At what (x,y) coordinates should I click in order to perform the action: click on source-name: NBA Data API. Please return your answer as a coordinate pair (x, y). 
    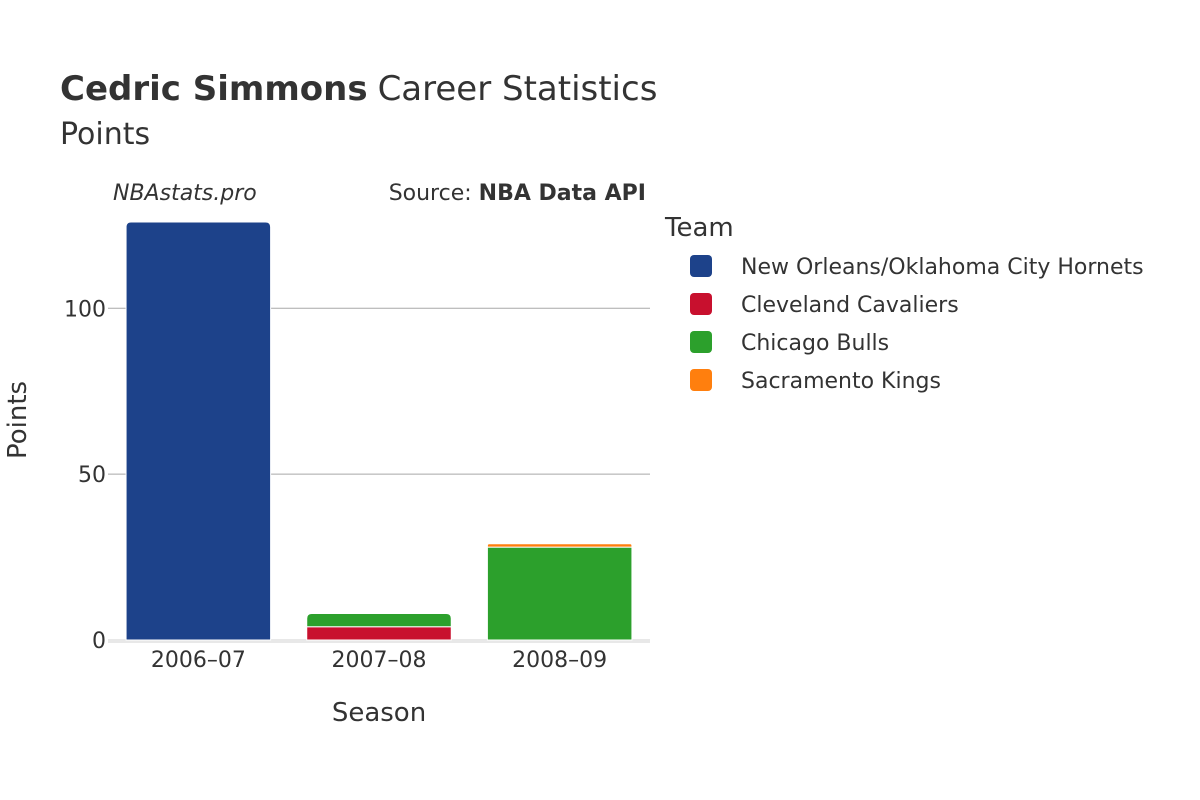
    Looking at the image, I should click on (562, 193).